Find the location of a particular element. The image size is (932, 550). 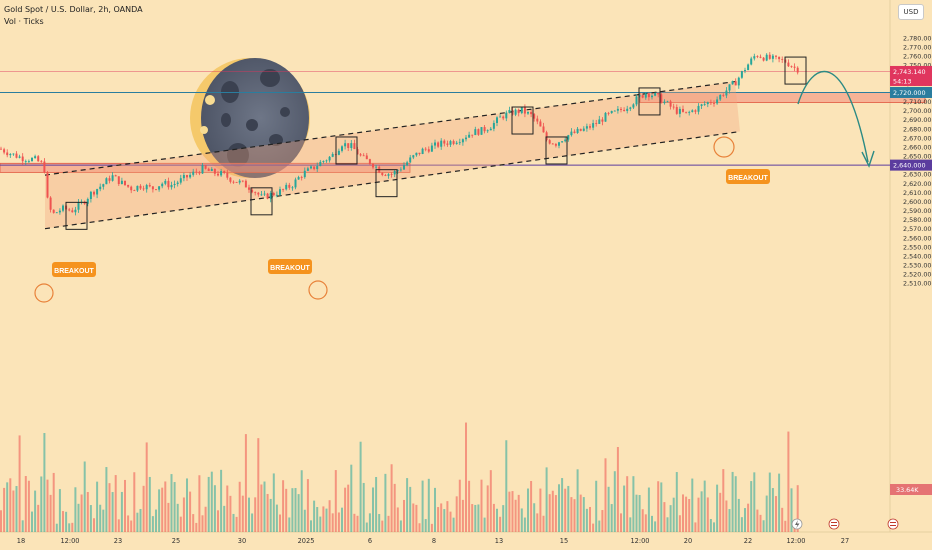

time-tick-label: 2025 is located at coordinates (306, 541).